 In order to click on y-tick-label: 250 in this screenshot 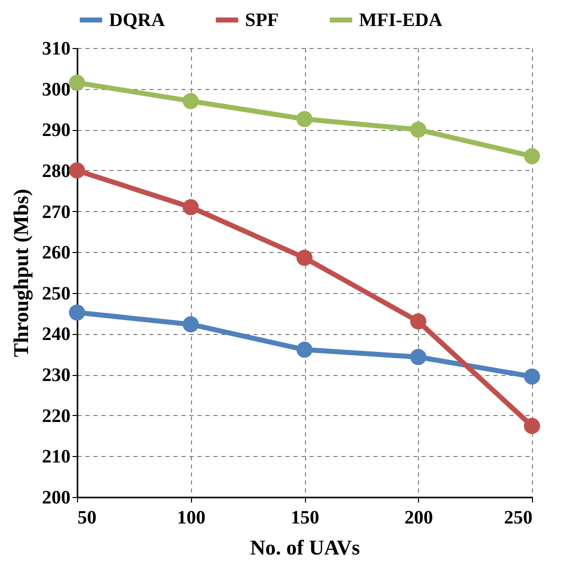, I will do `click(56, 293)`.